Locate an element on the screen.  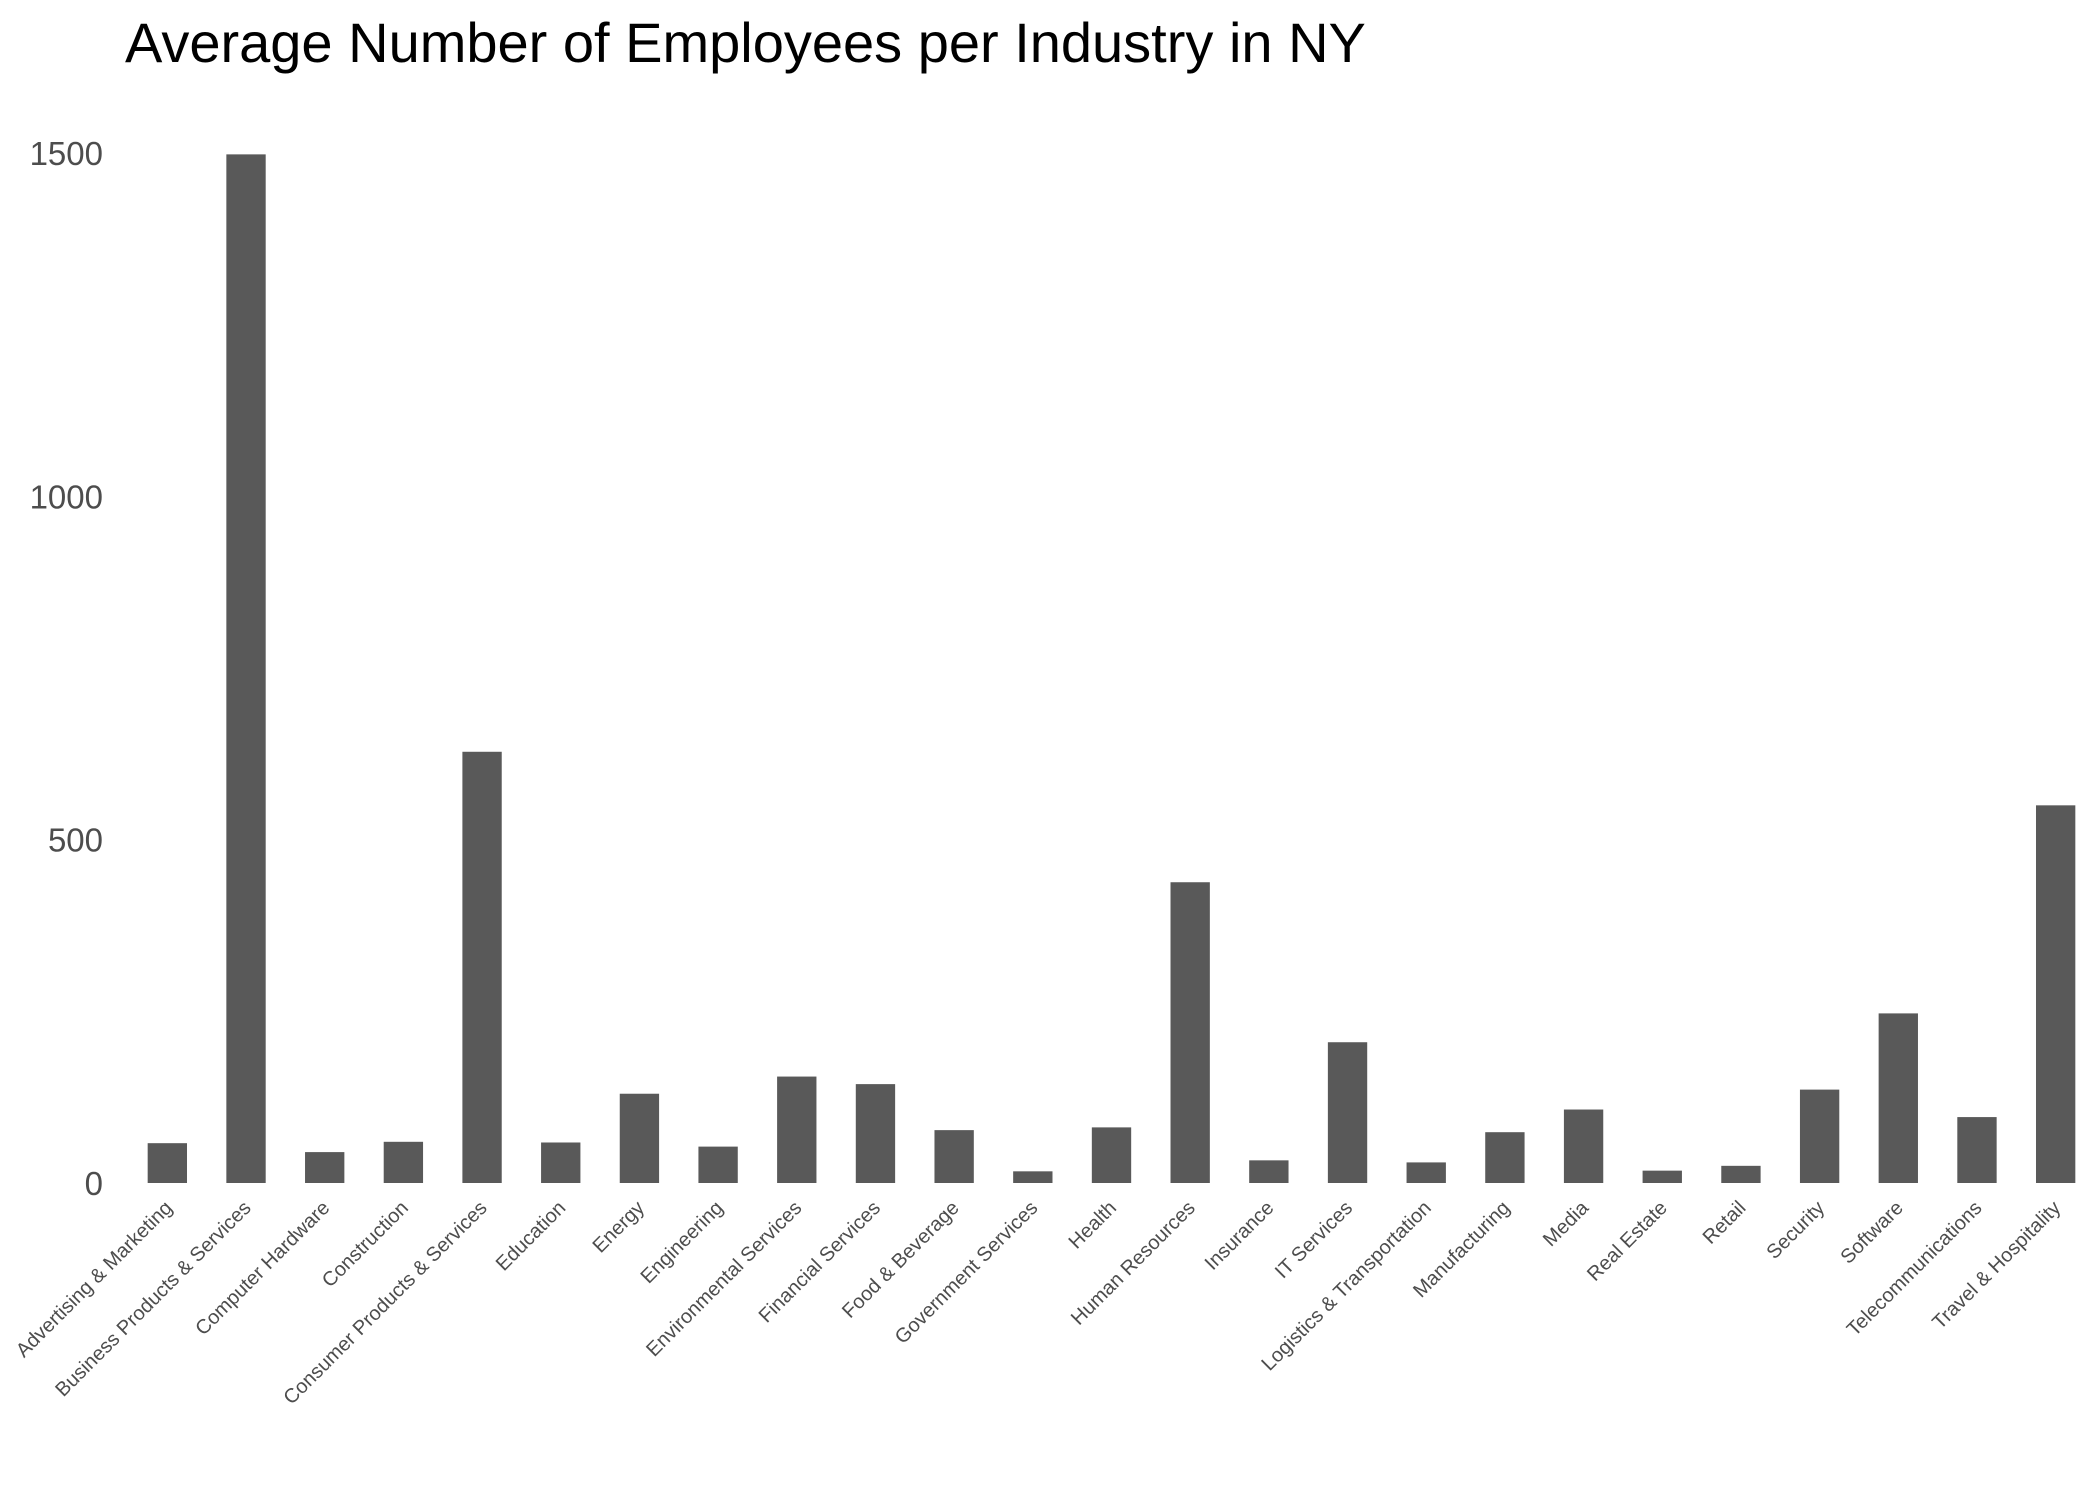
x-tick-label: Insurance is located at coordinates (1240, 1236).